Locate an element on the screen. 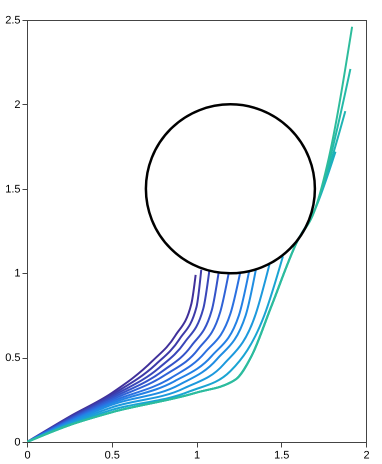  x-tick-label: 1 is located at coordinates (197, 456).